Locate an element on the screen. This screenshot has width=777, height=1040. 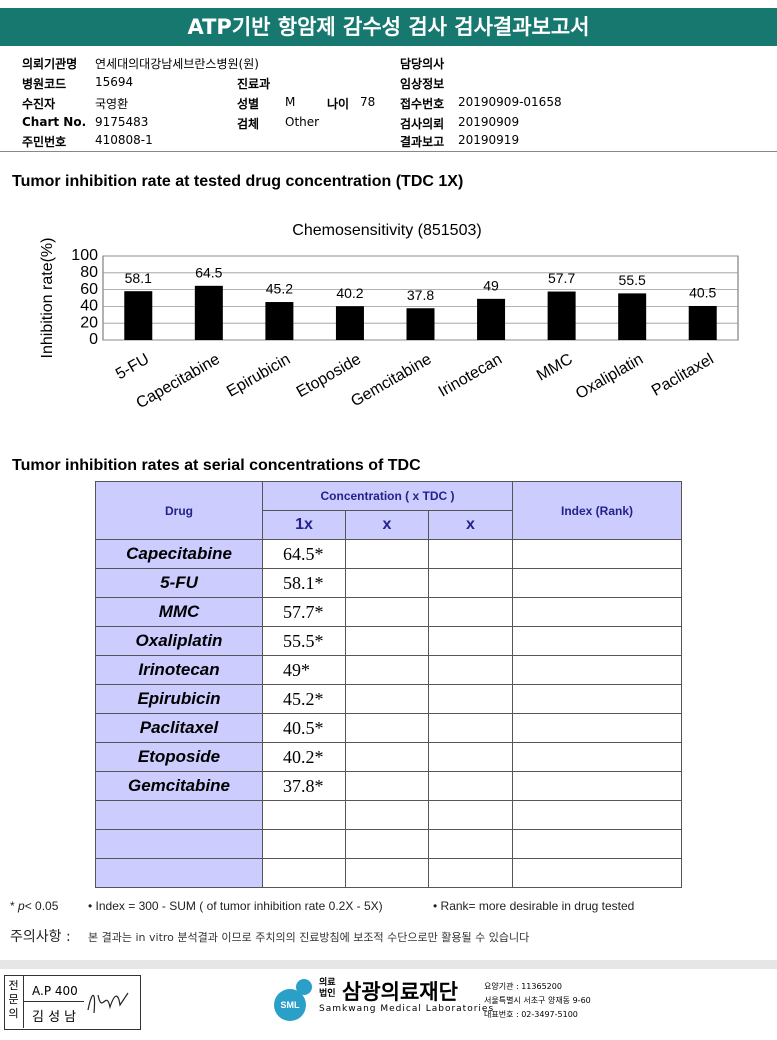
header-cell: Concentration ( x TDC ) is located at coordinates (387, 496).